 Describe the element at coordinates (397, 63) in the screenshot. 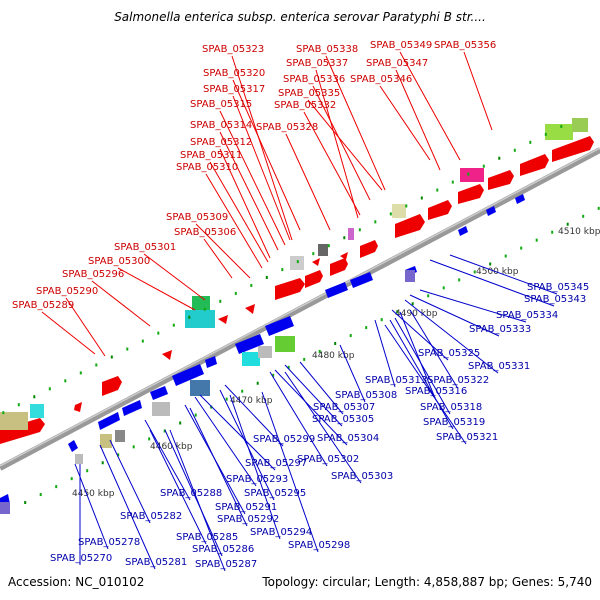

I see `forward-gene-label: SPAB_05347` at that location.